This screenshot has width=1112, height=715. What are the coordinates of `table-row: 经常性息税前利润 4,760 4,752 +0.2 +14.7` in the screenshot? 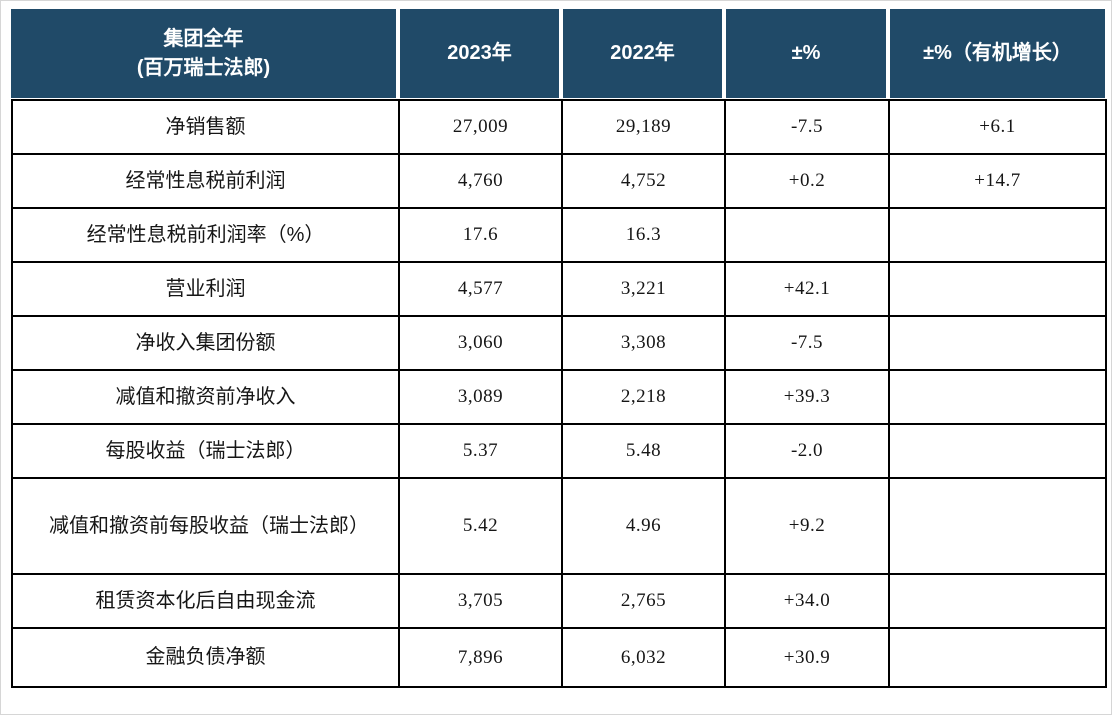 It's located at (559, 181).